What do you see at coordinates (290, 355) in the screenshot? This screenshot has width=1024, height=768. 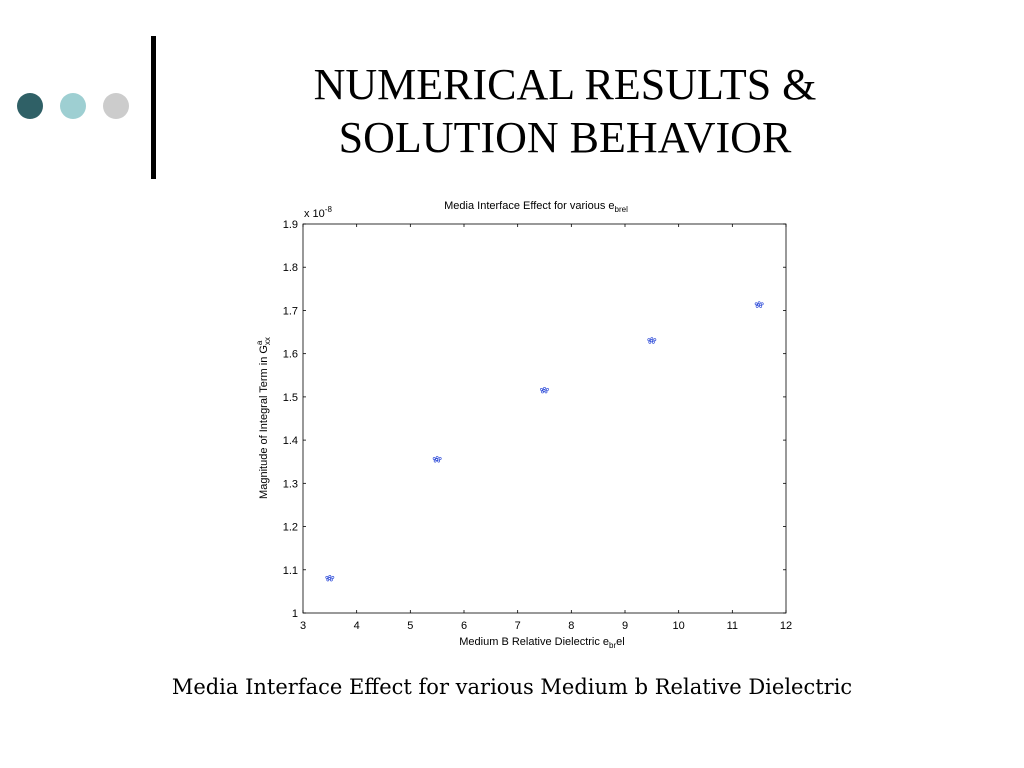 I see `y-tick-label: 1.6` at bounding box center [290, 355].